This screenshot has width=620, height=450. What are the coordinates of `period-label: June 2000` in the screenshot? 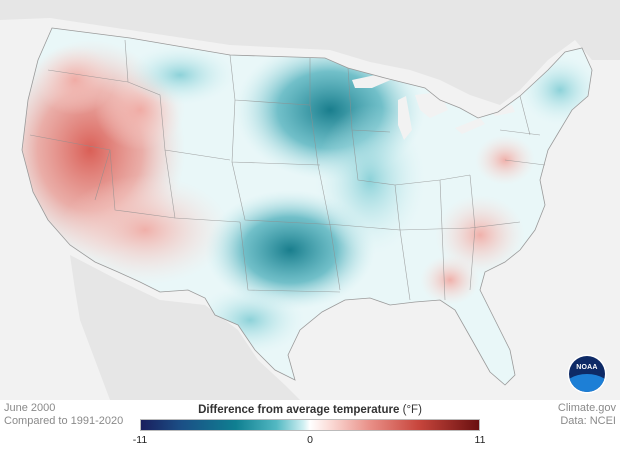 It's located at (30, 408).